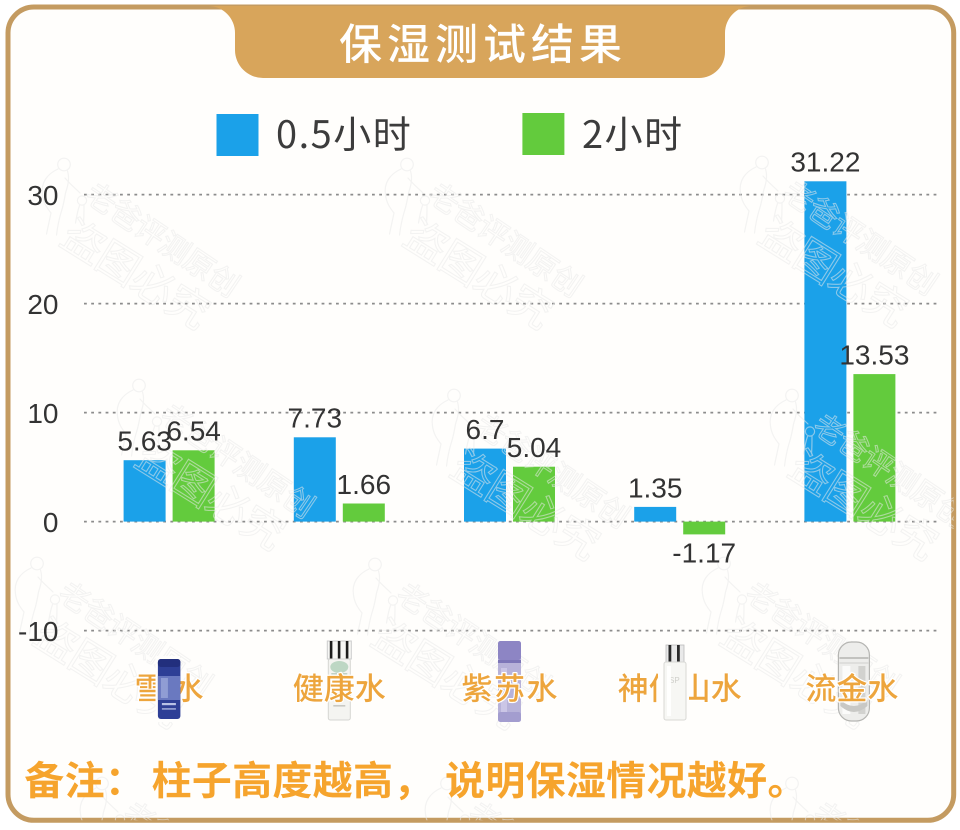  Describe the element at coordinates (364, 484) in the screenshot. I see `svg-text: 1.66` at that location.